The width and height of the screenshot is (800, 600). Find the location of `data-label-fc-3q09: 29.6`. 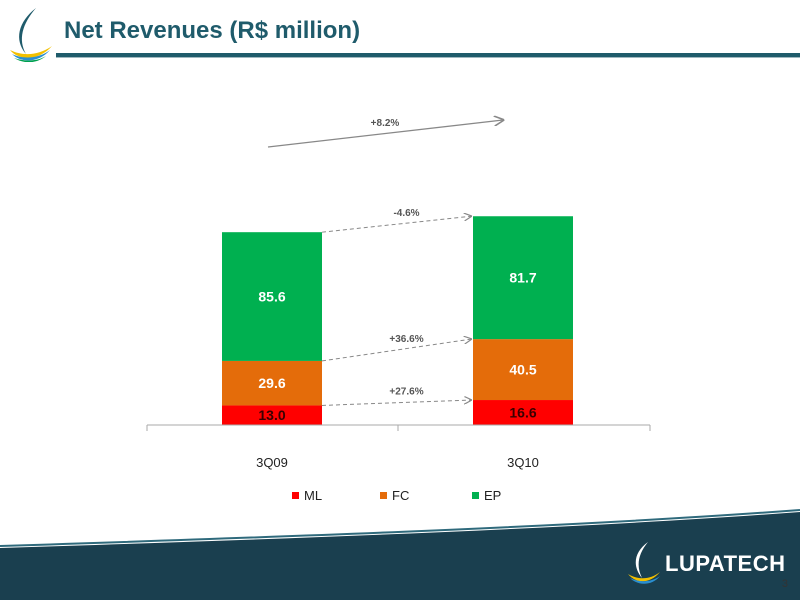

data-label-fc-3q09: 29.6 is located at coordinates (271, 383).